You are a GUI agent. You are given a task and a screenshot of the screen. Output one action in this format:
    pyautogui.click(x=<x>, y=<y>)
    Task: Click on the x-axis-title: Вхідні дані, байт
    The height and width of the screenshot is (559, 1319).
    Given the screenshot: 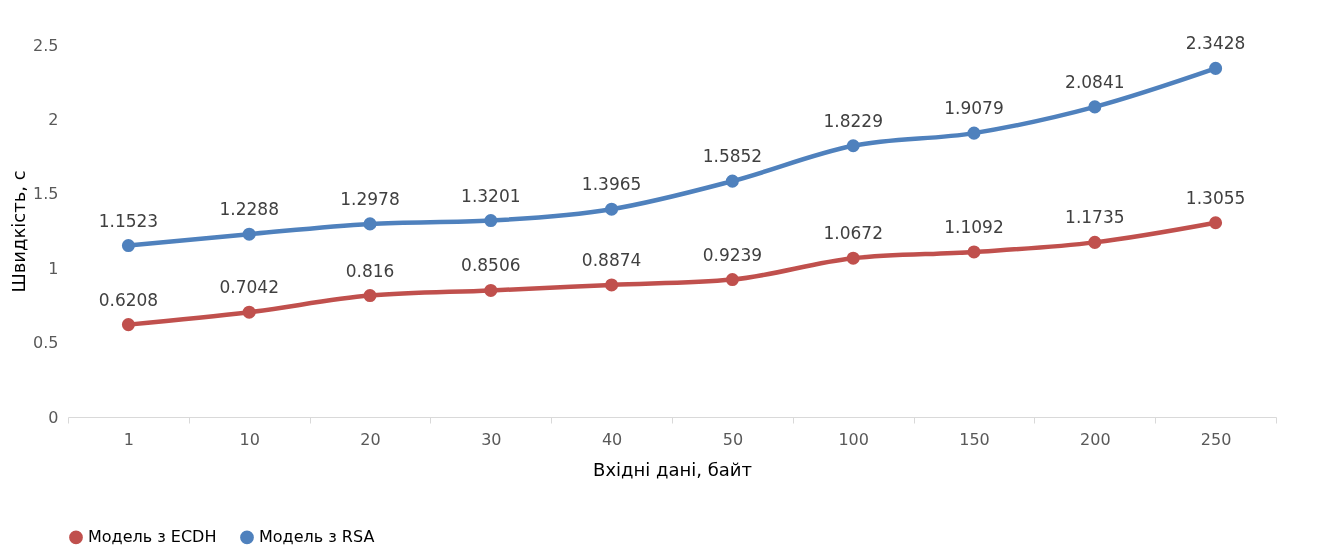 What is the action you would take?
    pyautogui.click(x=672, y=469)
    